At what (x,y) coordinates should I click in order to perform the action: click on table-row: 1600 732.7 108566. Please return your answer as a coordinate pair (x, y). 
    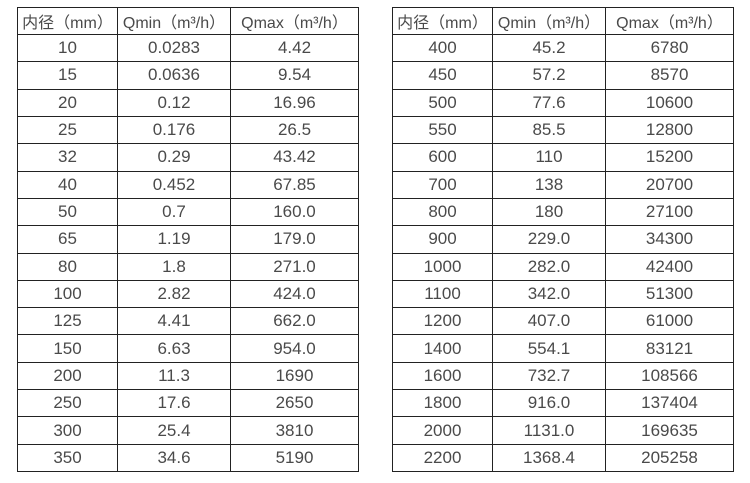
    Looking at the image, I should click on (563, 376).